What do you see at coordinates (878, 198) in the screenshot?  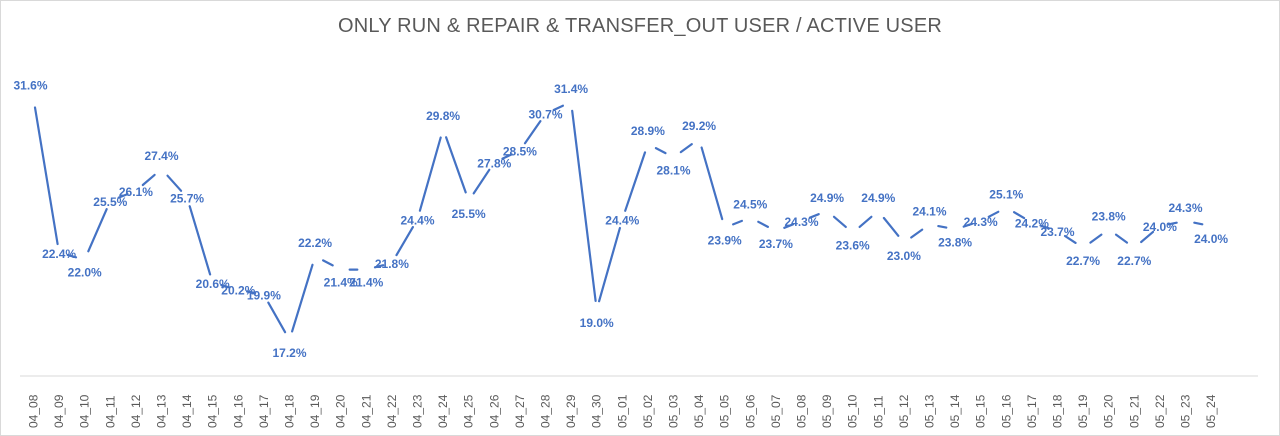 I see `data-label: 24.9%` at bounding box center [878, 198].